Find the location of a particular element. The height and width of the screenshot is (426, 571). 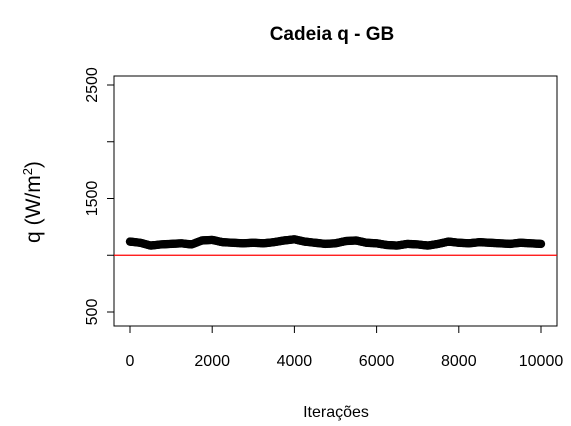

chart-title: Cadeia q - GB is located at coordinates (332, 34).